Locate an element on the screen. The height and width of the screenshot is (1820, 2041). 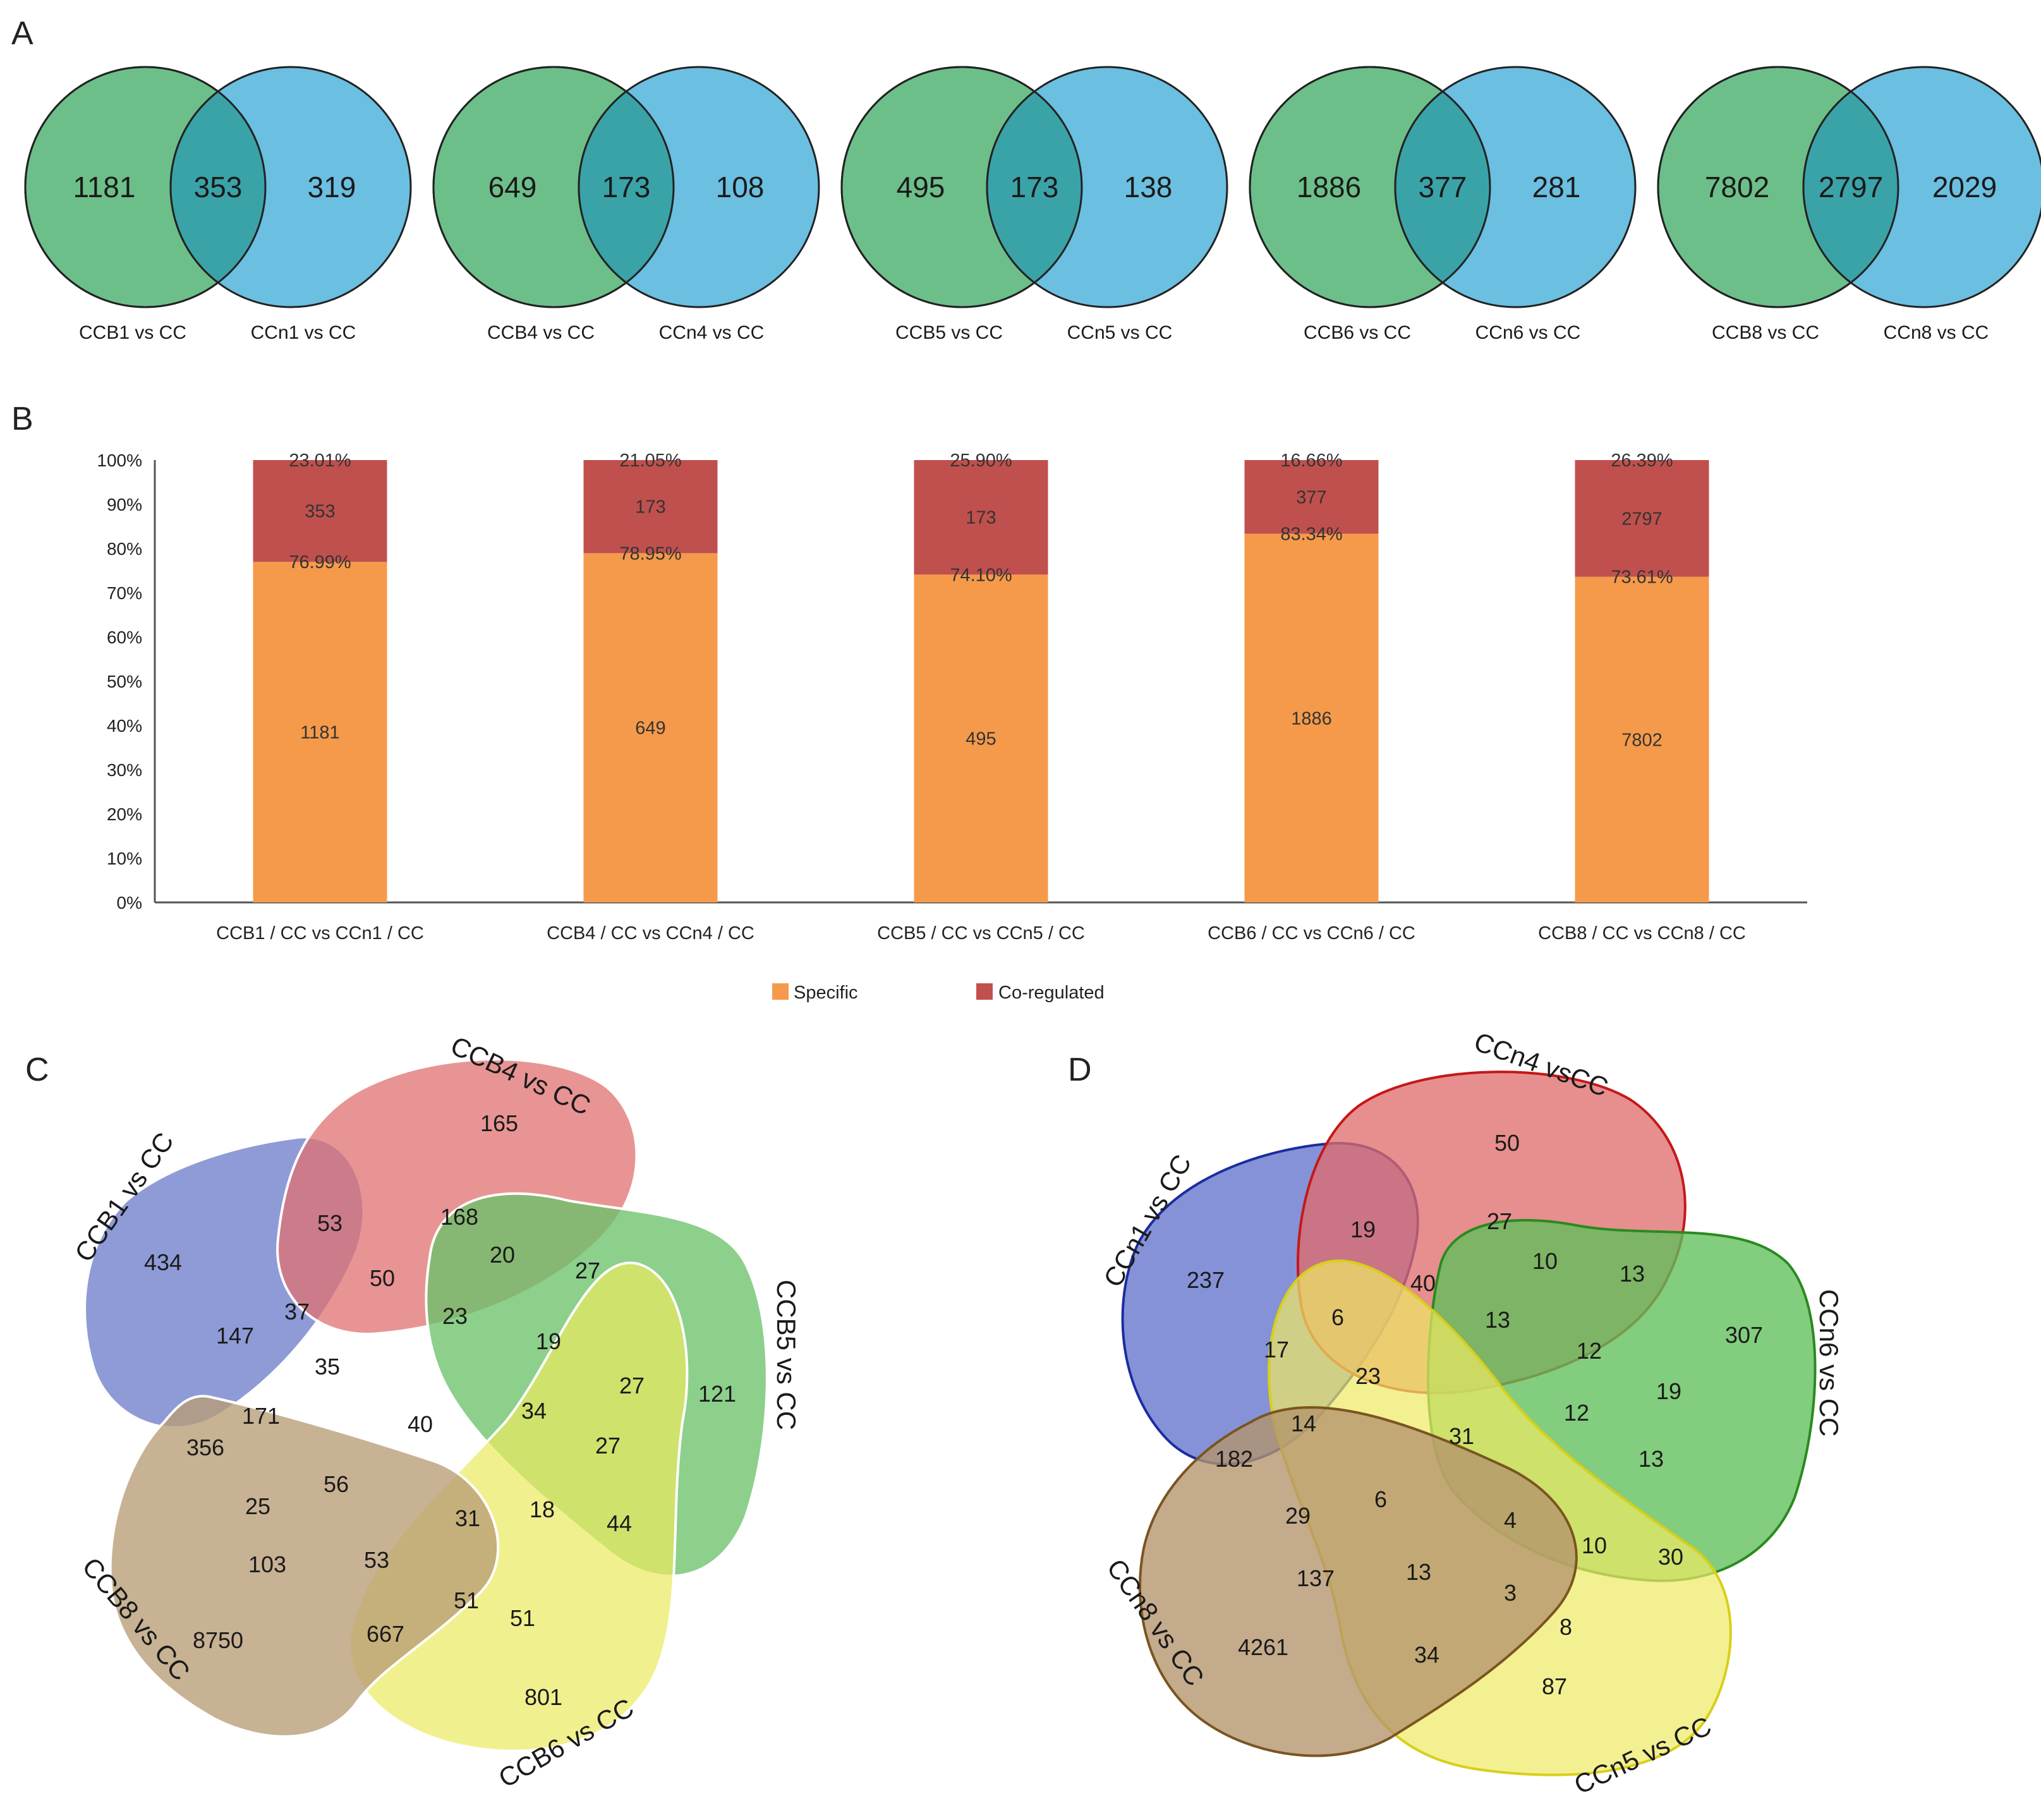
co-regulated-count-label: 353 is located at coordinates (320, 512).